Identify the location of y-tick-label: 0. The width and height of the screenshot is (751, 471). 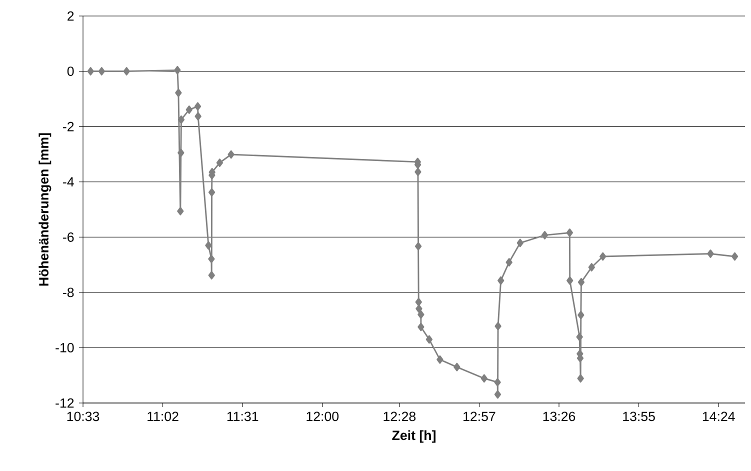
(70, 71).